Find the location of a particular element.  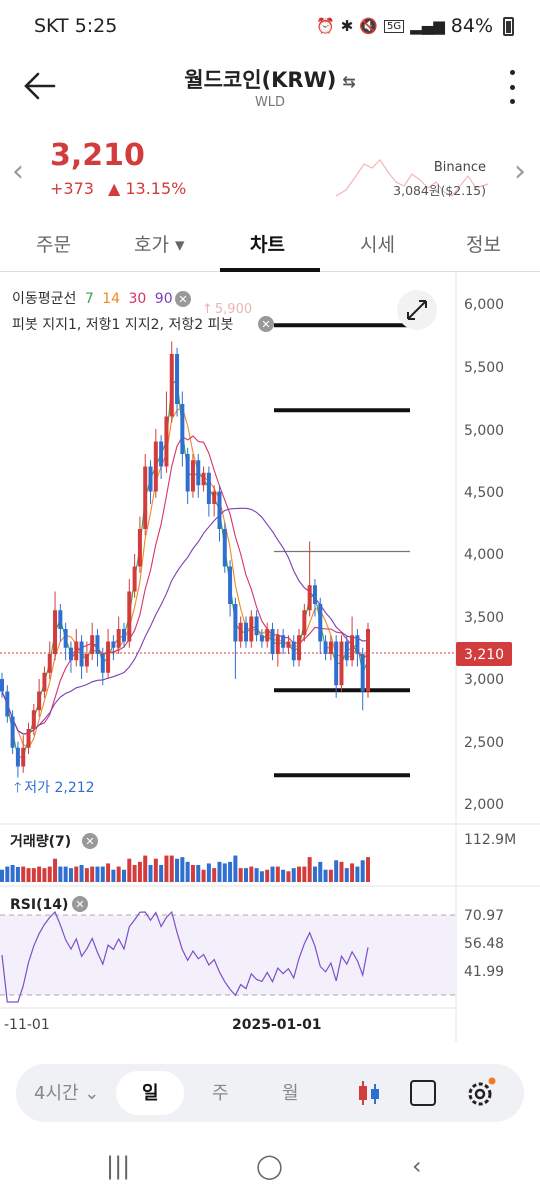

header: 월드코인(KRW) ⇆ WLD is located at coordinates (270, 92).